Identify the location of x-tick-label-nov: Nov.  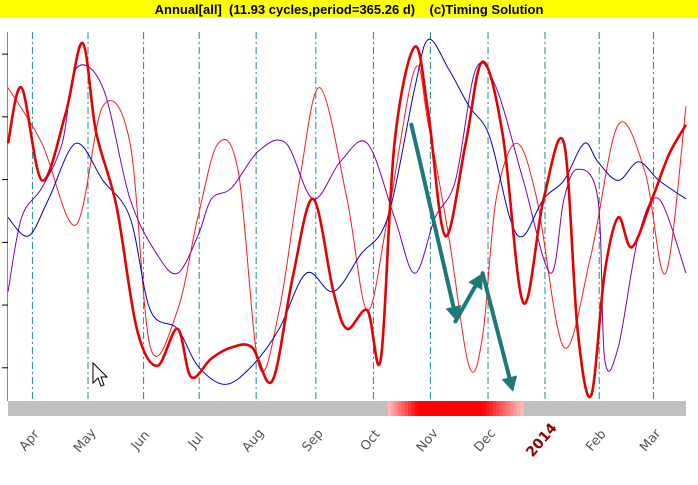
(428, 440).